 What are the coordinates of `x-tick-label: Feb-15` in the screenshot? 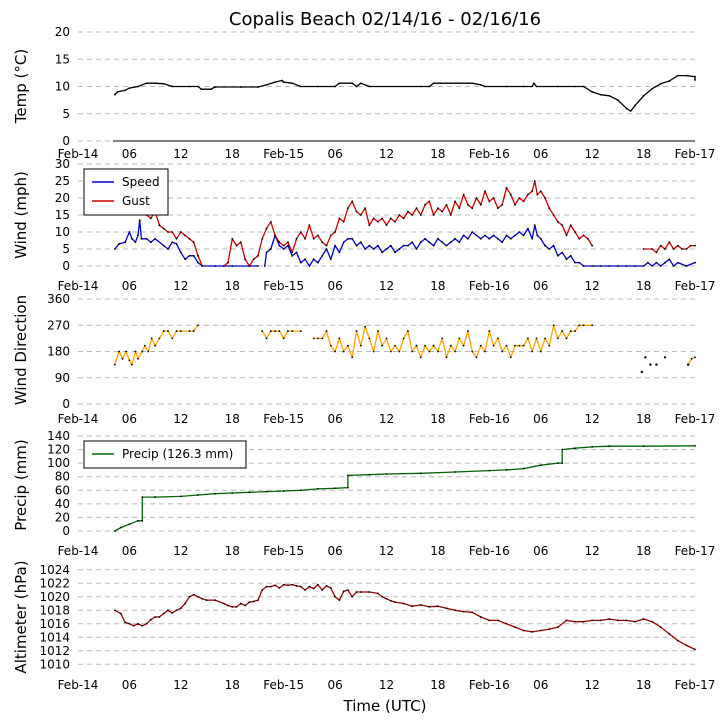 It's located at (283, 419).